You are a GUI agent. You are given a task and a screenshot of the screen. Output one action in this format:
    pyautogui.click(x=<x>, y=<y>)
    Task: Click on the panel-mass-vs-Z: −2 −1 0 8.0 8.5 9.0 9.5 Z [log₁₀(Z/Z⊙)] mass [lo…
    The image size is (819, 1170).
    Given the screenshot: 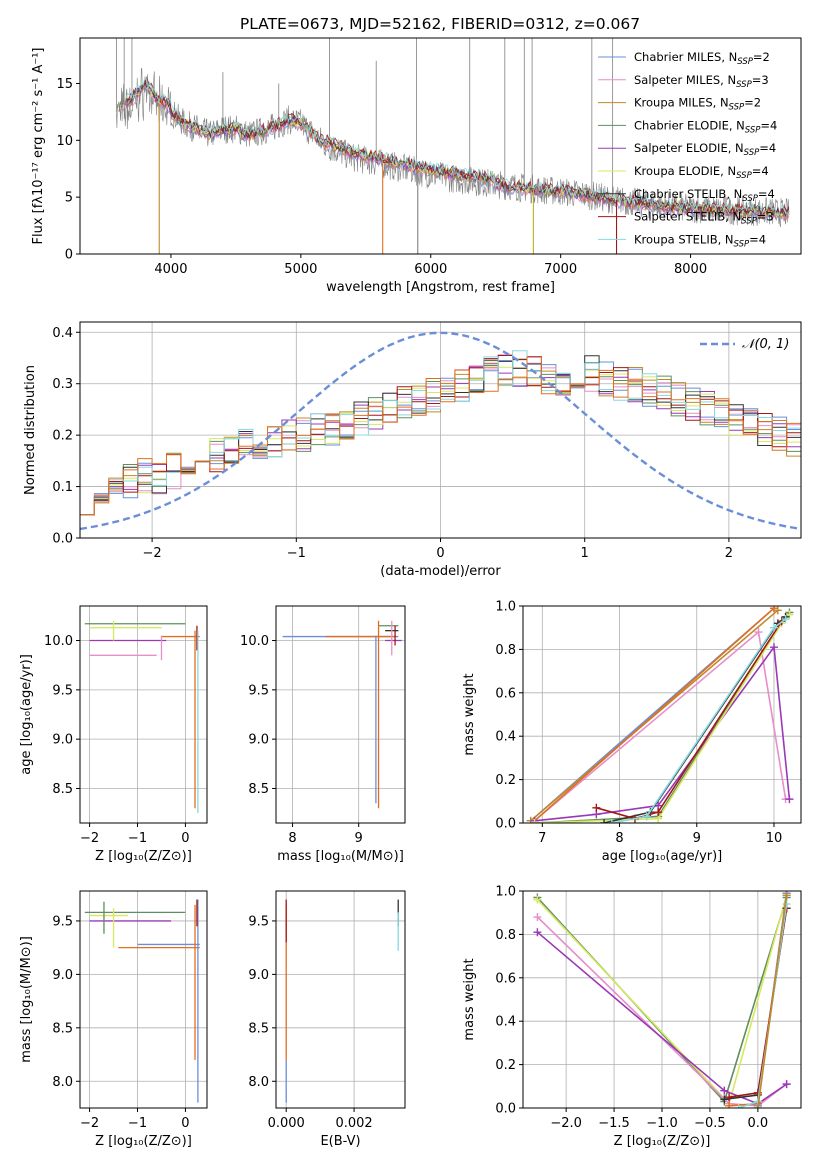 What is the action you would take?
    pyautogui.click(x=113, y=1019)
    